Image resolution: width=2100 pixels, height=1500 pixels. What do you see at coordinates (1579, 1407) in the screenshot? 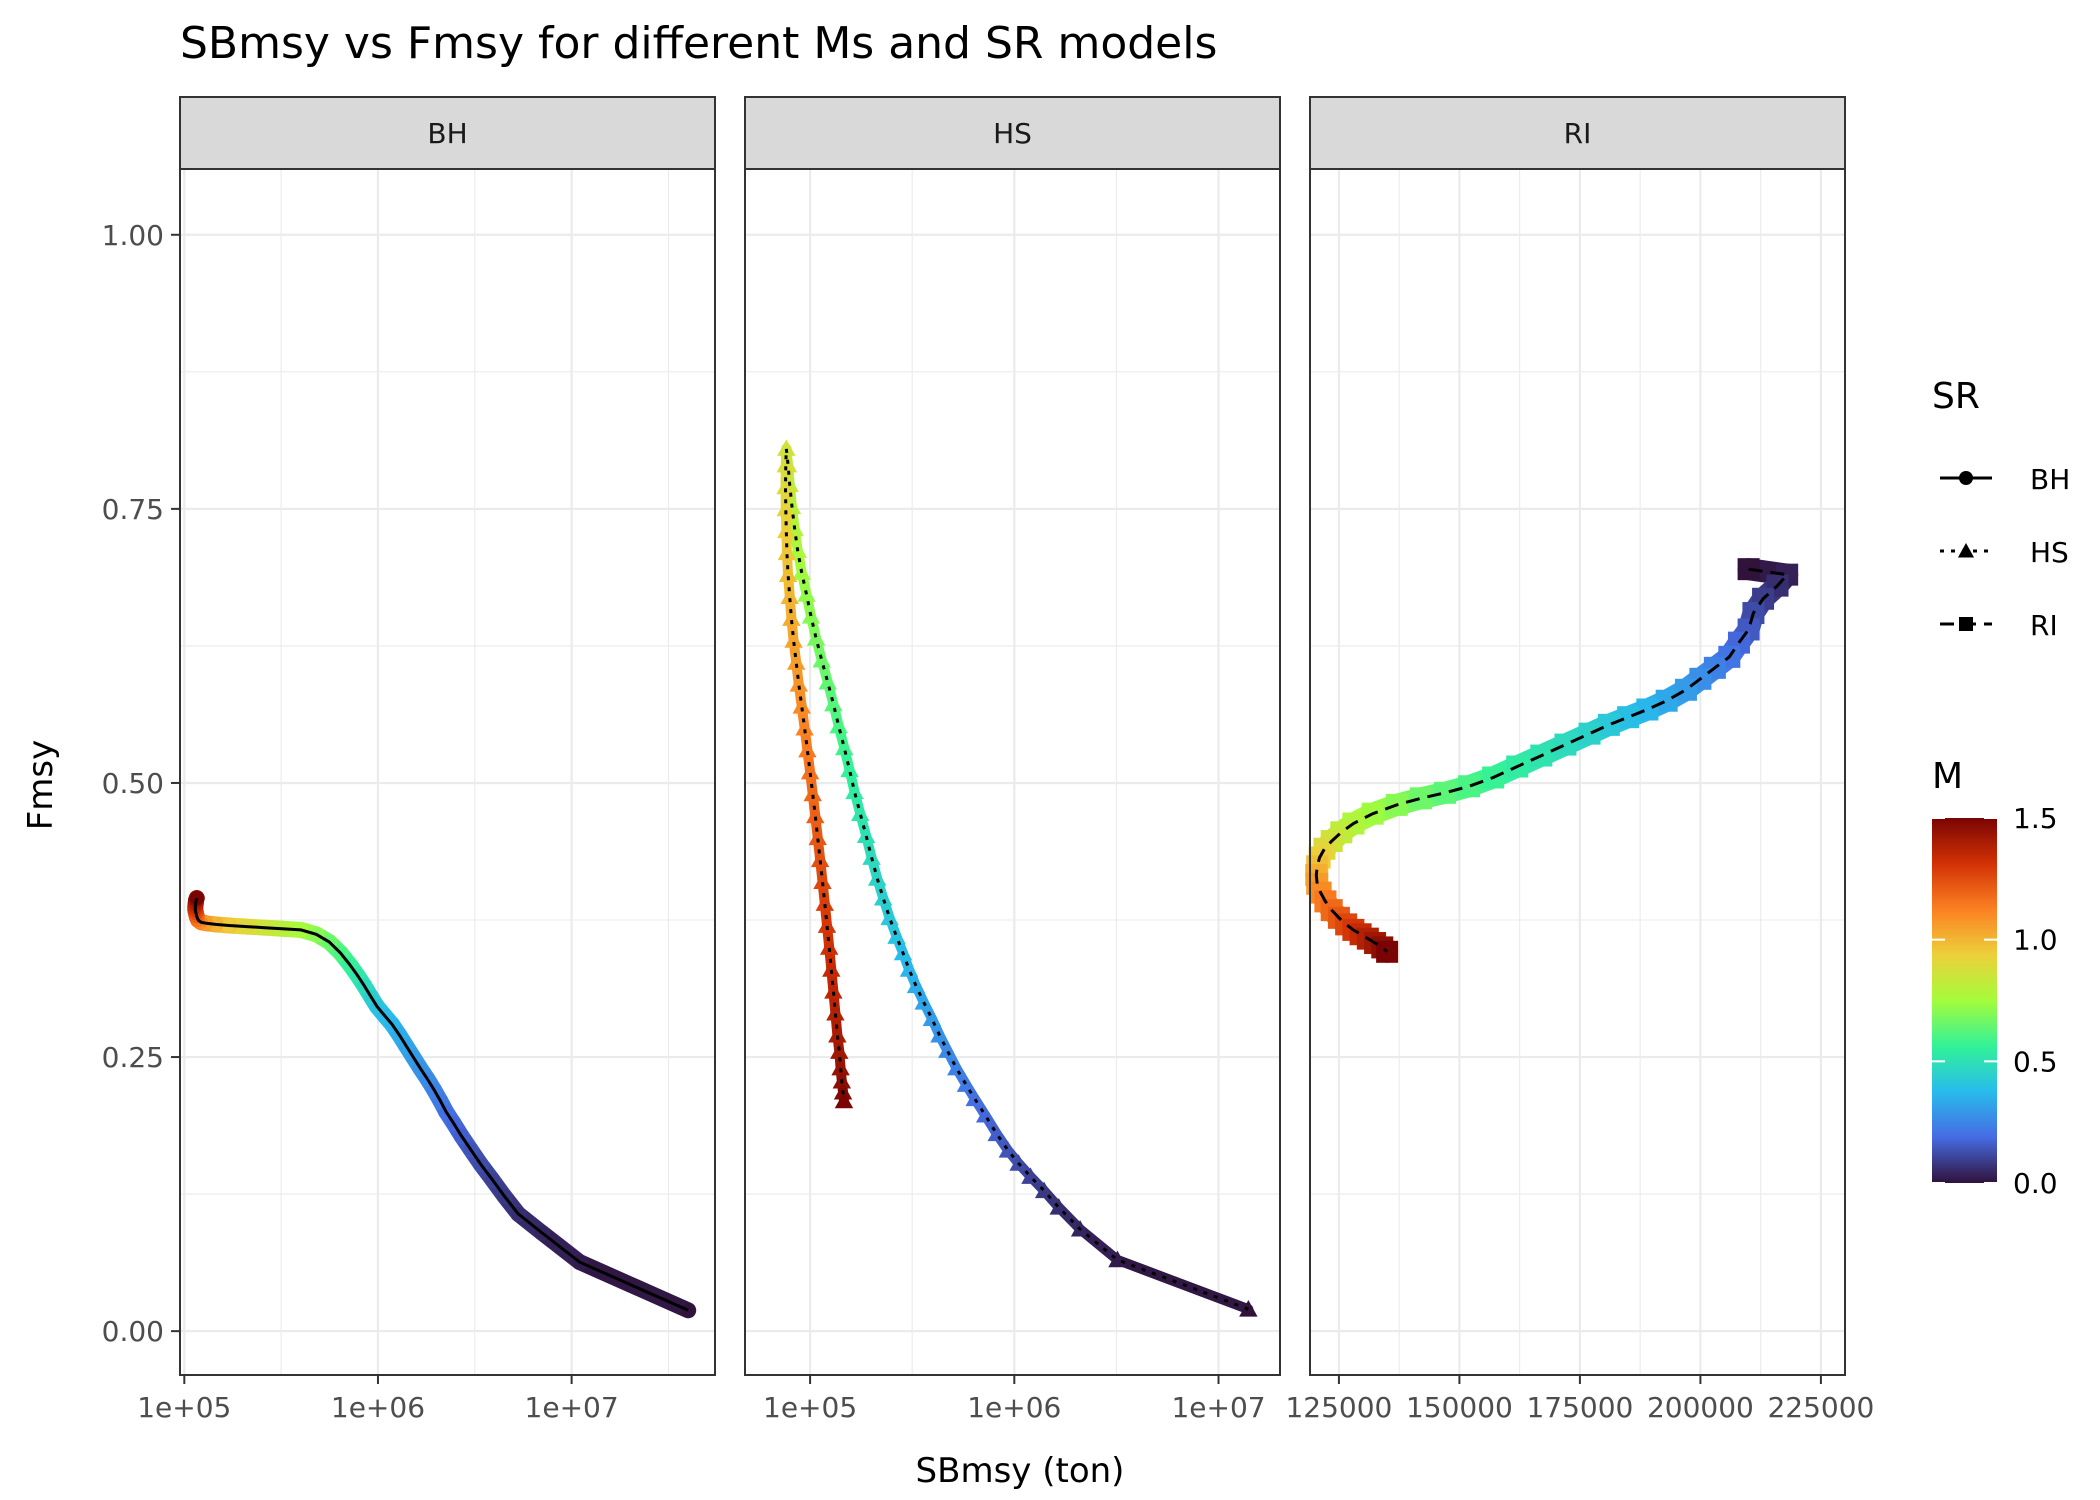
I see `x-tick-label: 175000` at bounding box center [1579, 1407].